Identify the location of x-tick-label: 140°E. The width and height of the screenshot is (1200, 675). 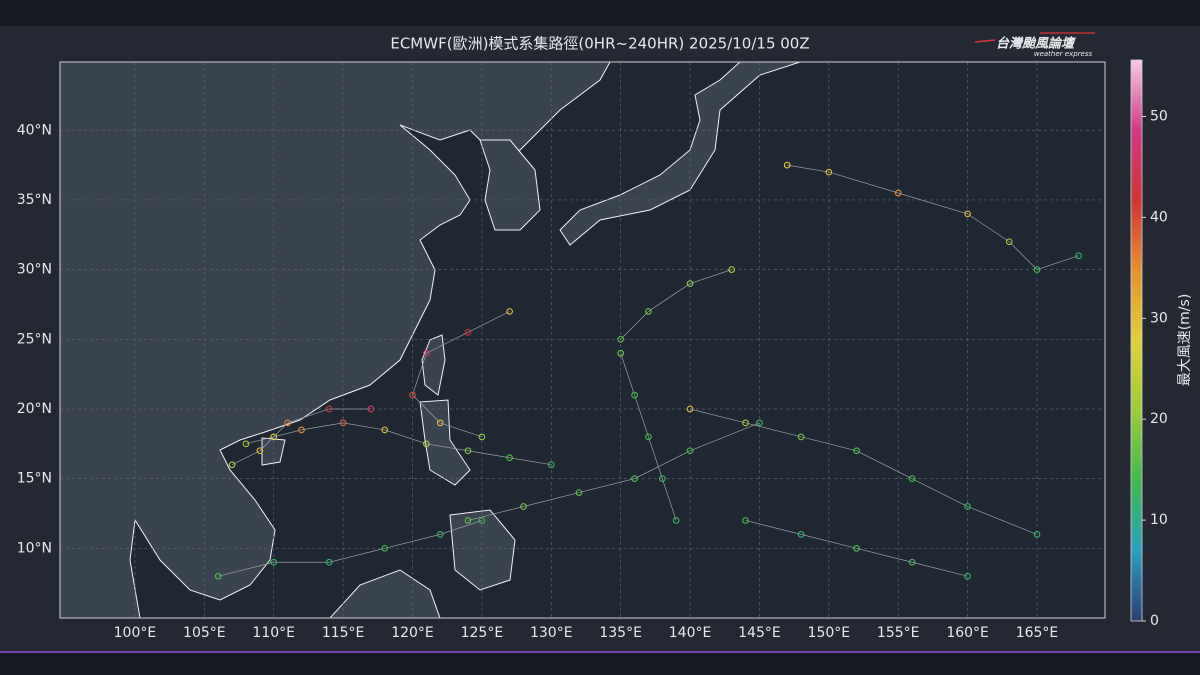
(690, 633).